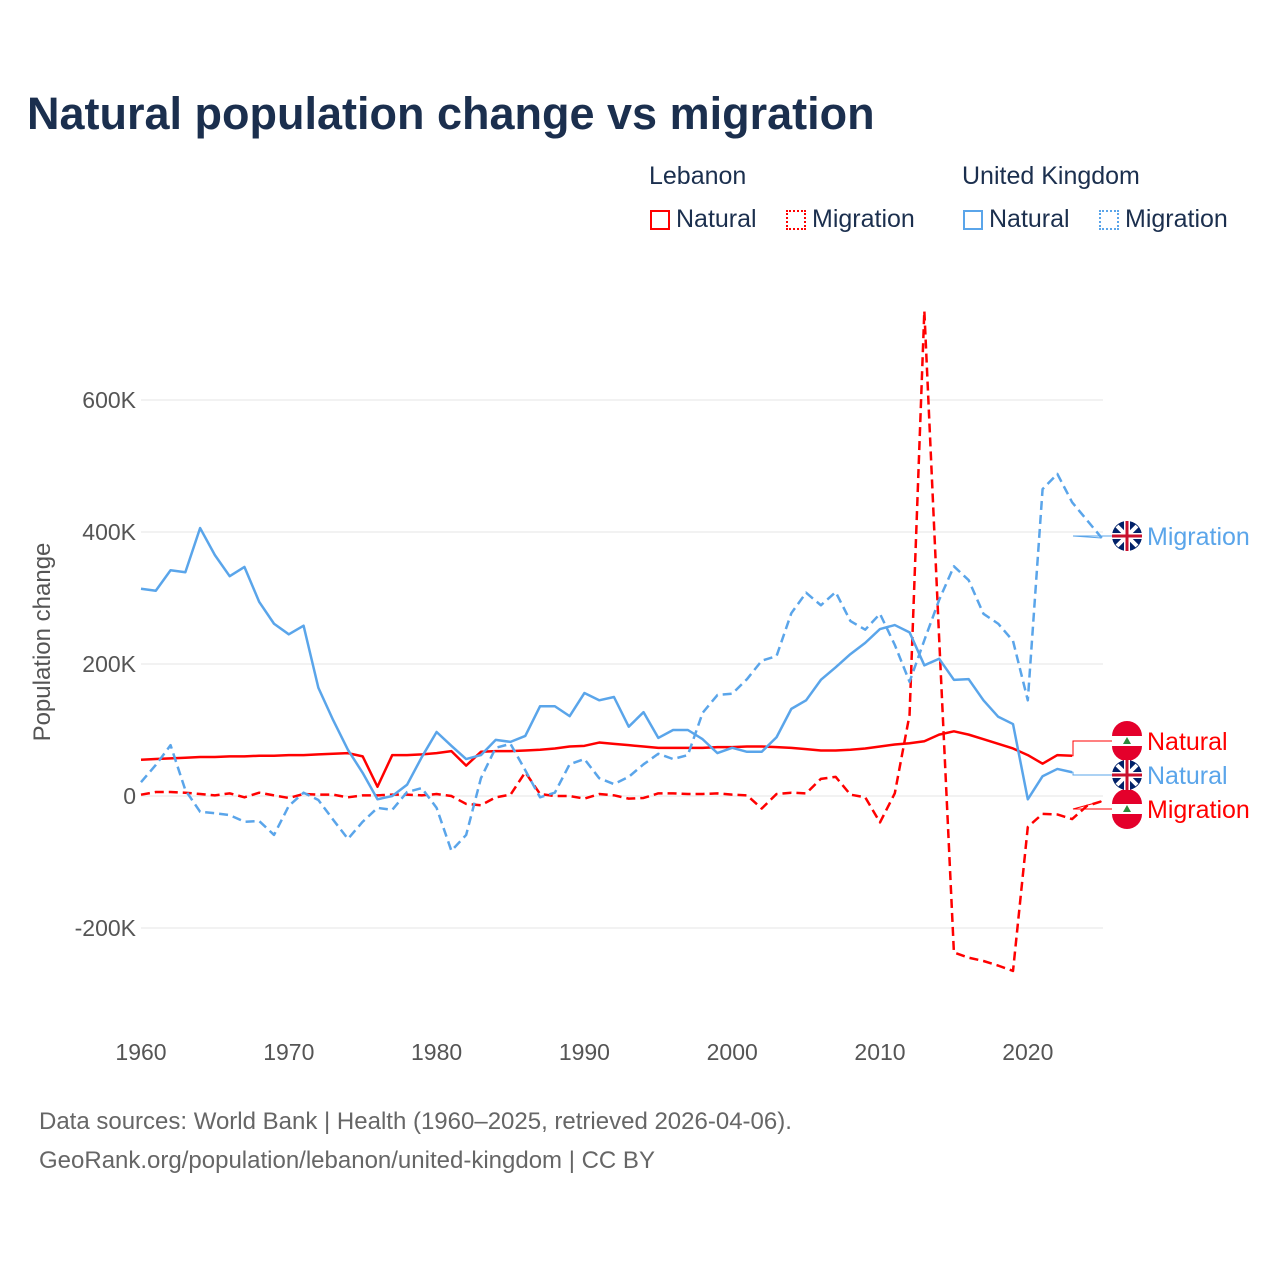 The image size is (1280, 1280). What do you see at coordinates (660, 219) in the screenshot?
I see `legend-swatch-solid-red` at bounding box center [660, 219].